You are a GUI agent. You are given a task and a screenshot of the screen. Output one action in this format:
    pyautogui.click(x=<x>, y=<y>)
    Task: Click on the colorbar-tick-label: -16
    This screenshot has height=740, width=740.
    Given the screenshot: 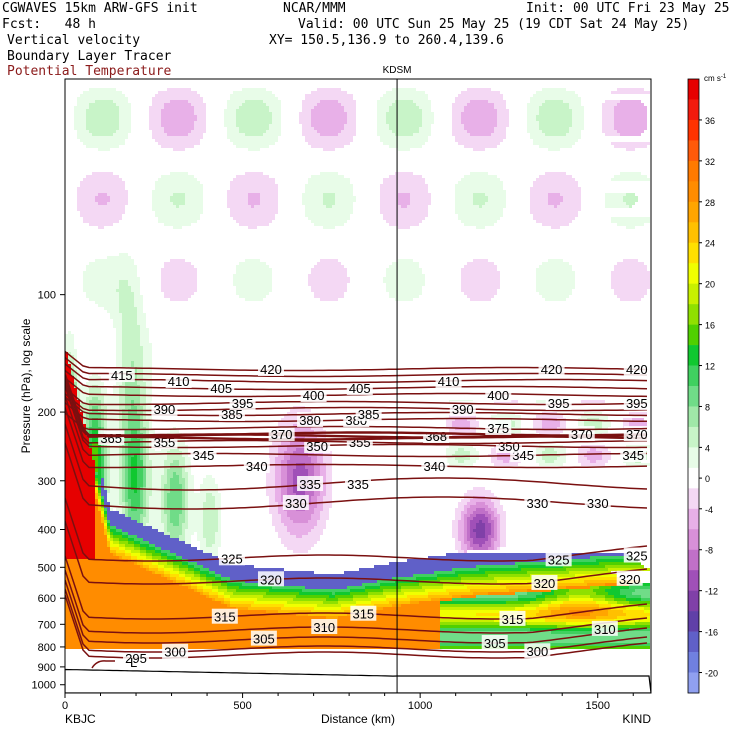 What is the action you would take?
    pyautogui.click(x=711, y=633)
    